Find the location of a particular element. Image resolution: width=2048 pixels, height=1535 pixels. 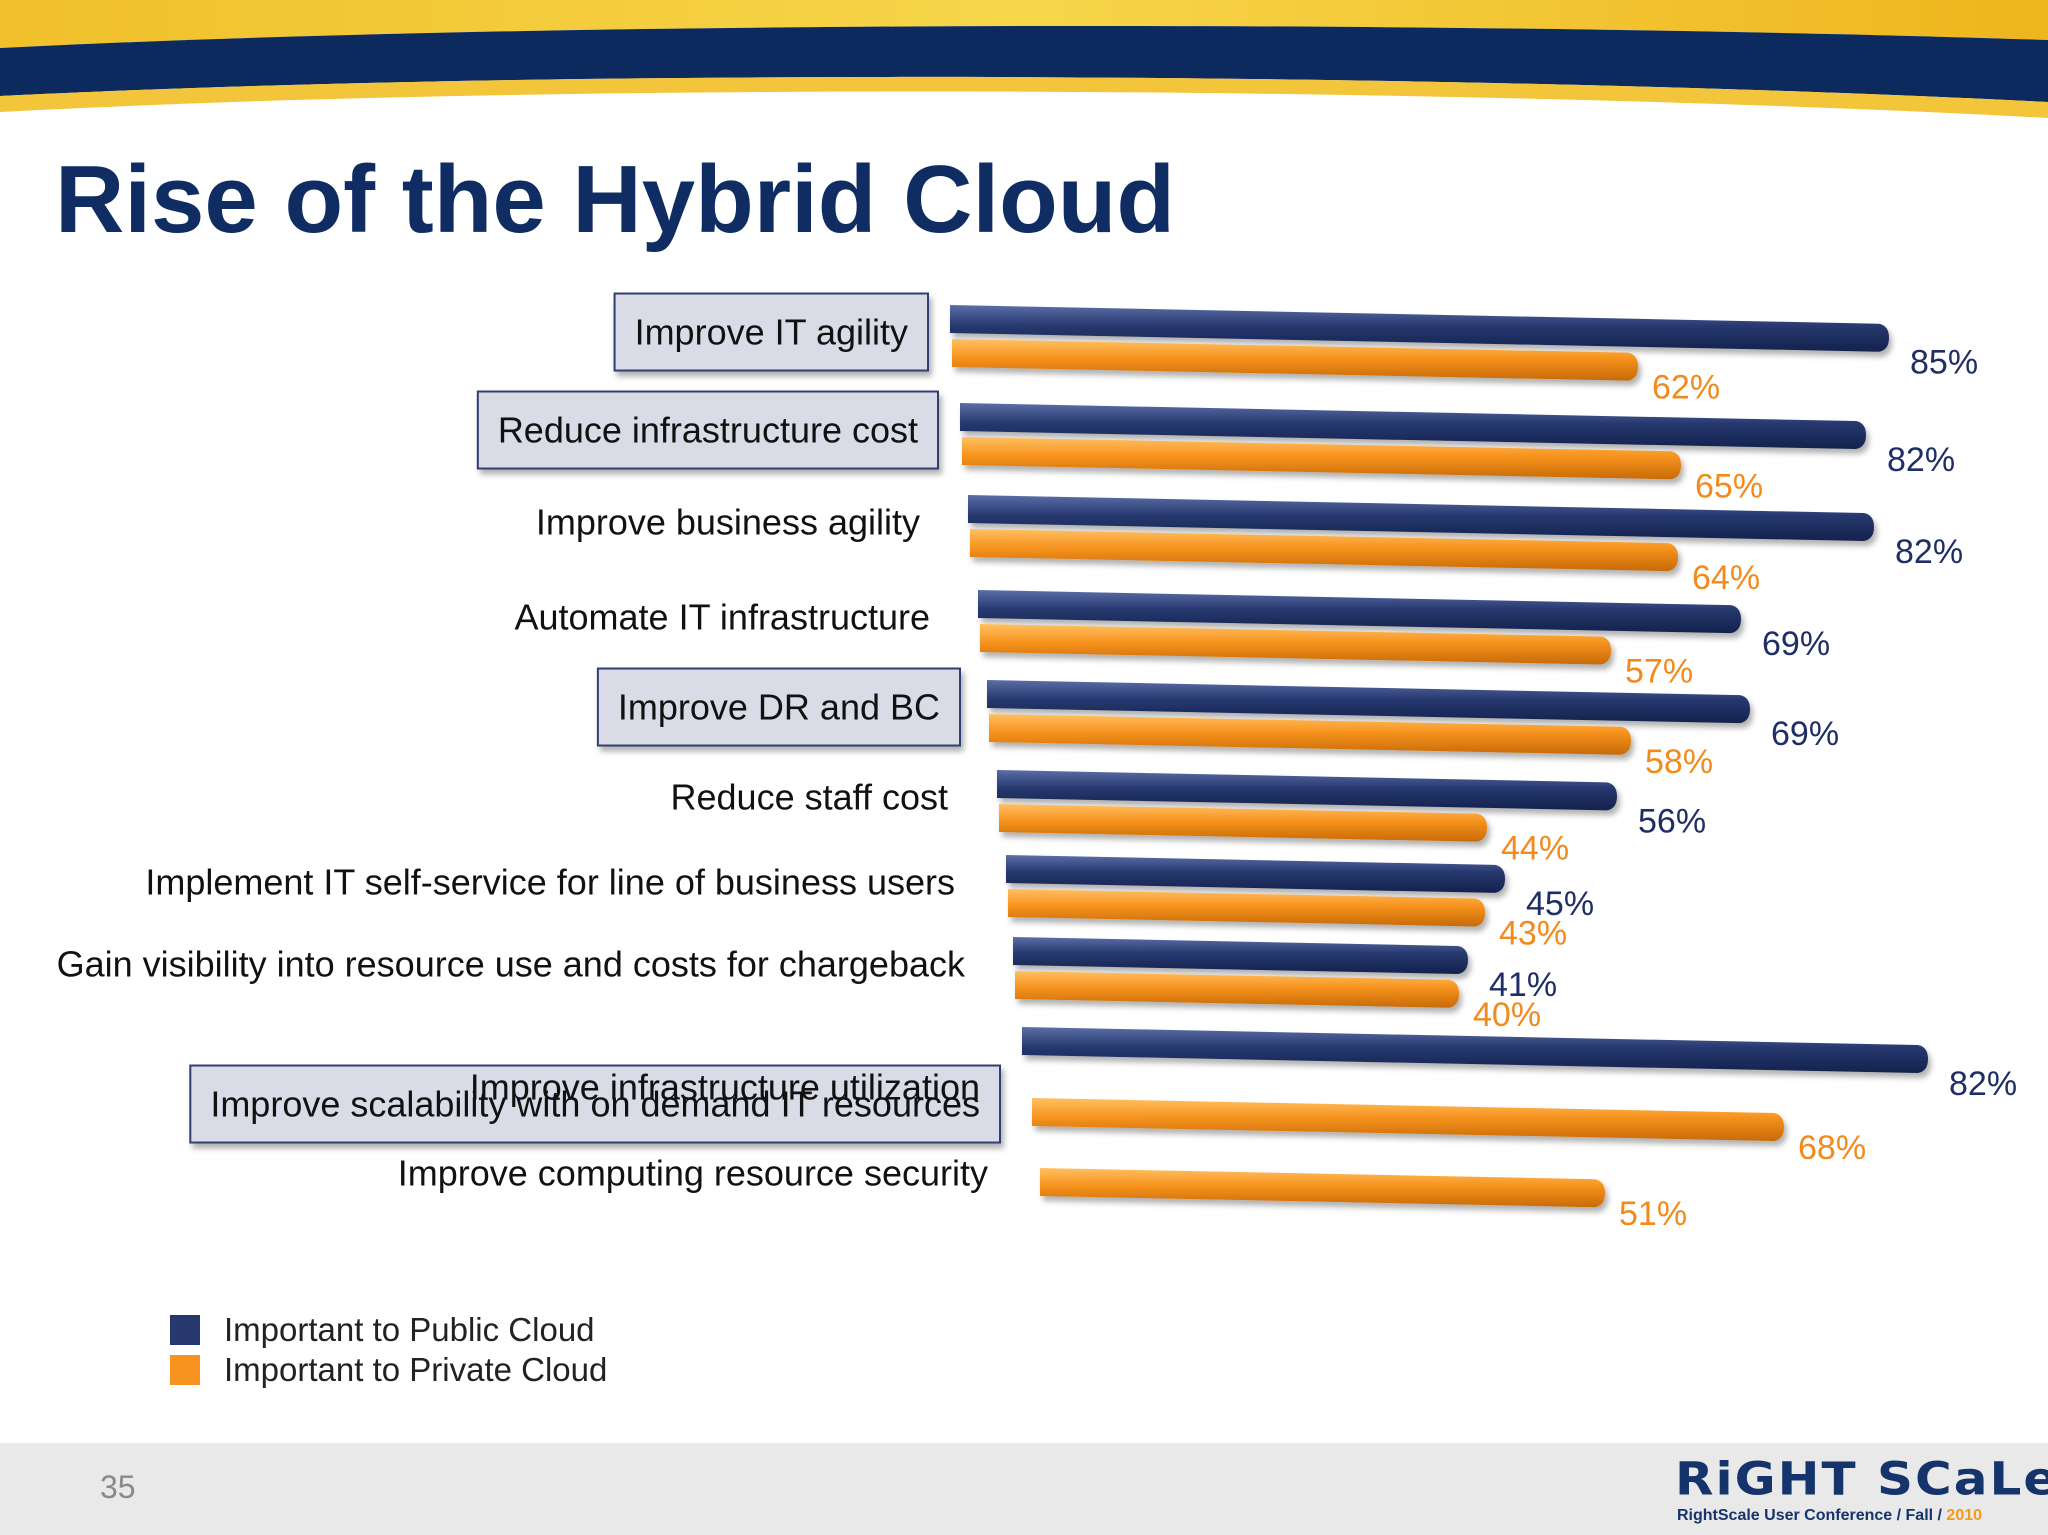

category-label: Improve IT agility is located at coordinates (771, 332).